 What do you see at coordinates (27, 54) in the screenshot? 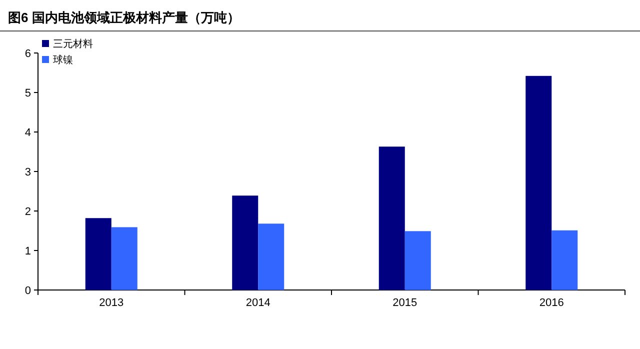
I see `y-tick-label: 6` at bounding box center [27, 54].